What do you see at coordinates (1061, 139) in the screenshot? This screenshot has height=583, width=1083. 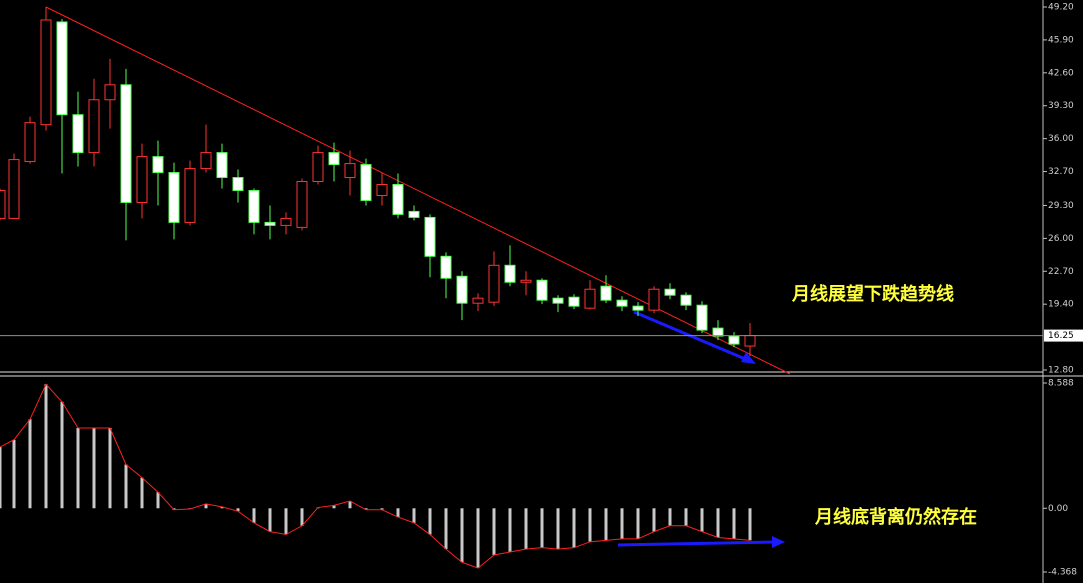 I see `y-tick-label: 36.00` at bounding box center [1061, 139].